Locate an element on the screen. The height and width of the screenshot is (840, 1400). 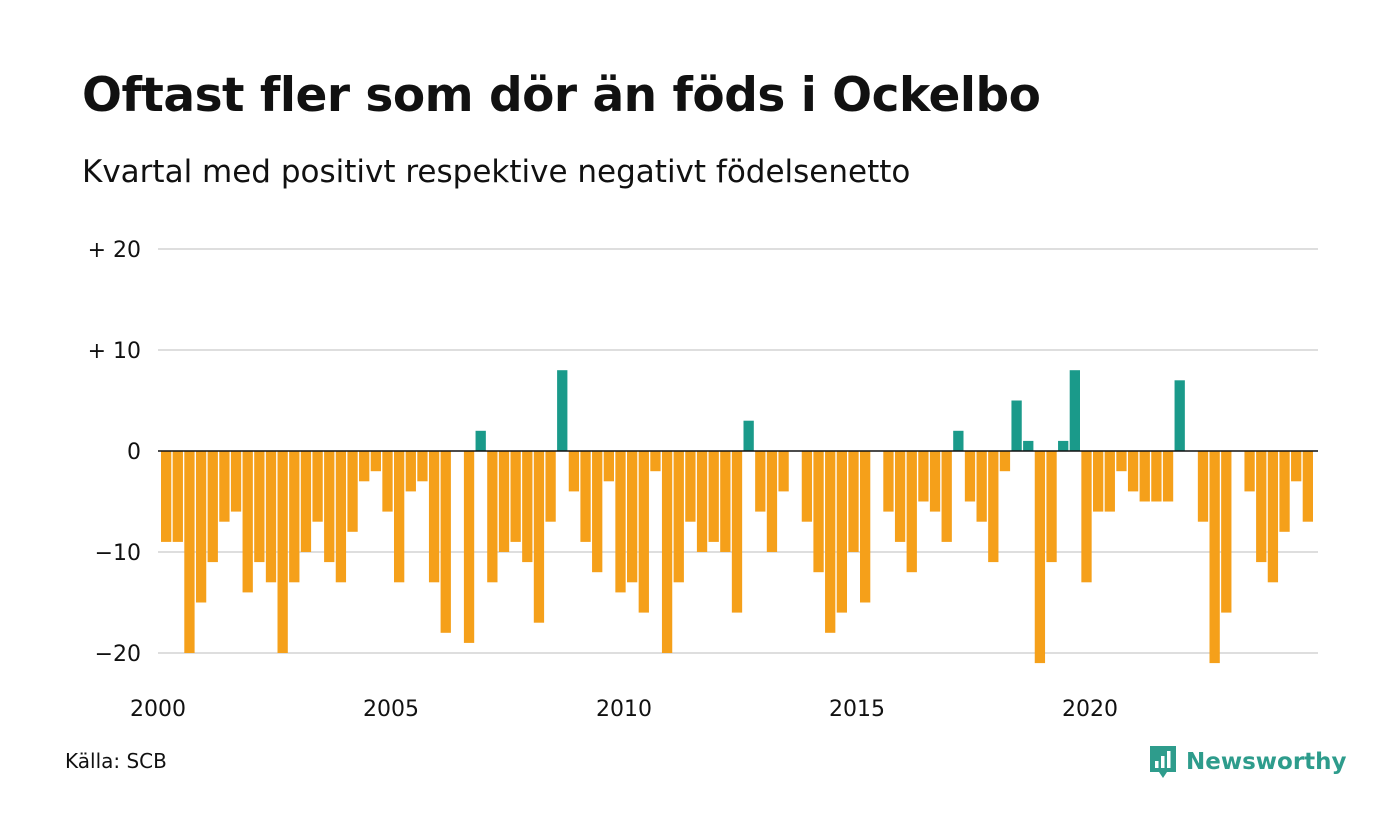
x-tick-label: 2010 is located at coordinates (624, 709).